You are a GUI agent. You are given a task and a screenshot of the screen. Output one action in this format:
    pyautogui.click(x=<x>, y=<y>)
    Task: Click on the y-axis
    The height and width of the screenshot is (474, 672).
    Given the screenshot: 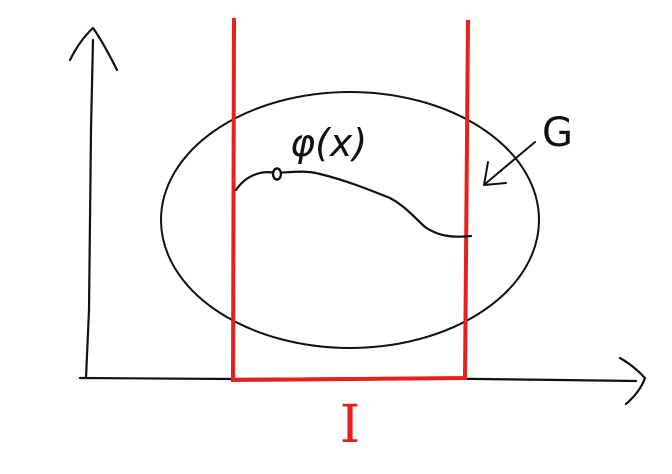 What is the action you would take?
    pyautogui.click(x=93, y=203)
    